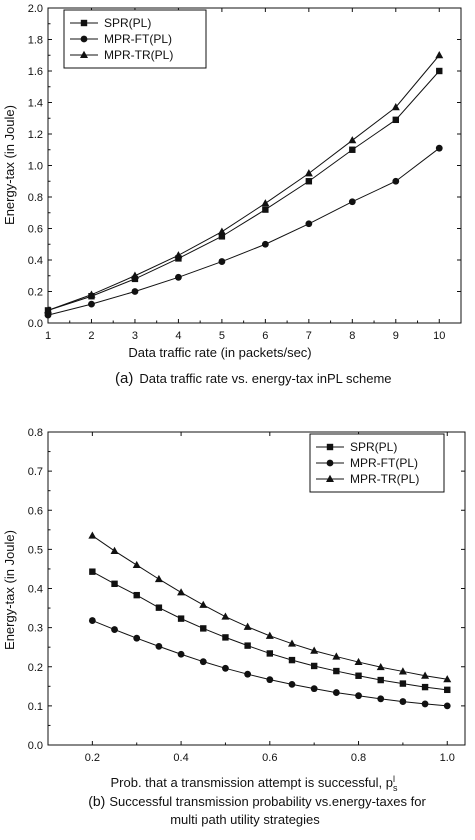 The height and width of the screenshot is (840, 475). What do you see at coordinates (396, 336) in the screenshot?
I see `x-tick-label: 9` at bounding box center [396, 336].